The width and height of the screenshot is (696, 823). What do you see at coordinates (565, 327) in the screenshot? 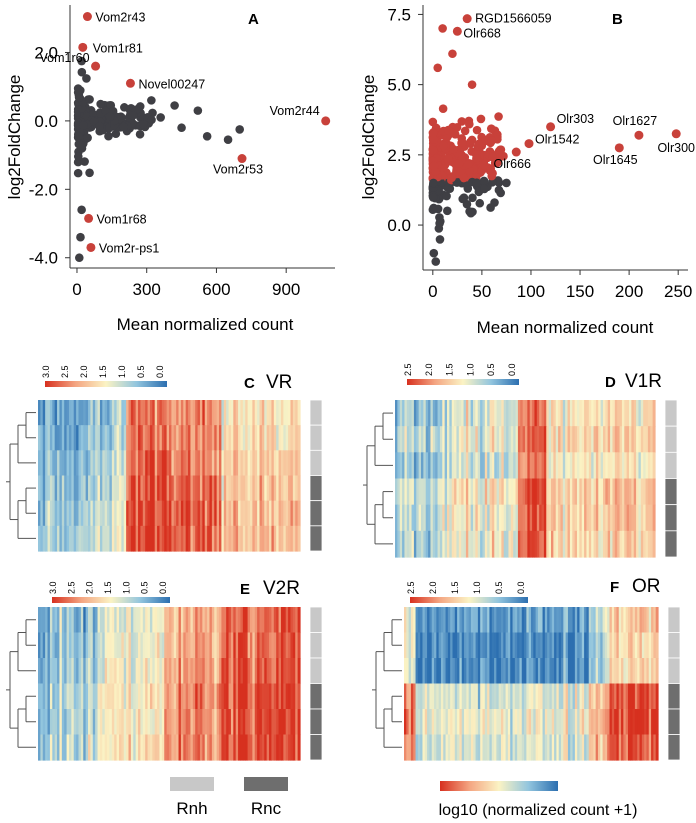
I see `panel-b-xlabel: Mean normalized count` at bounding box center [565, 327].